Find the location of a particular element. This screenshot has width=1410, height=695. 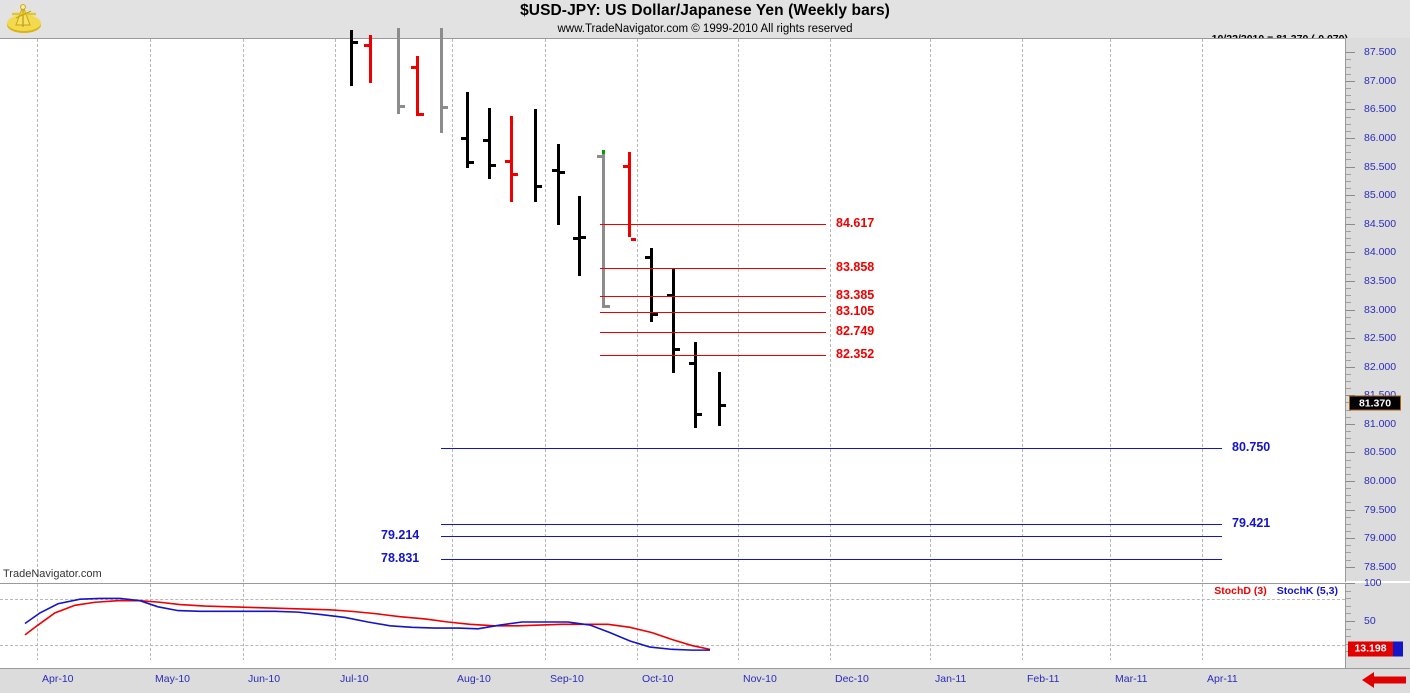

price-level-label: 83.385 is located at coordinates (855, 295).